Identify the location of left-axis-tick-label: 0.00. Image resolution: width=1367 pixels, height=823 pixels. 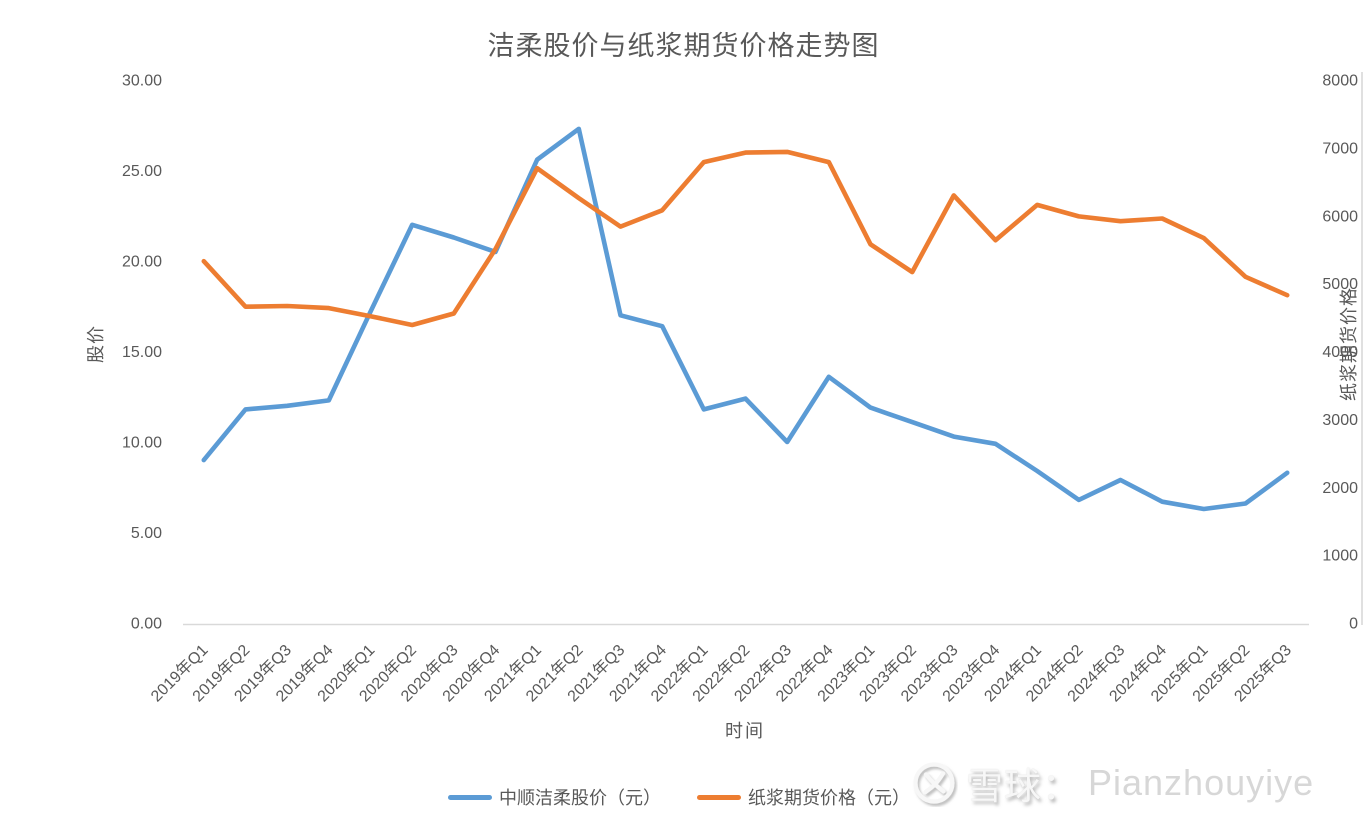
(146, 624).